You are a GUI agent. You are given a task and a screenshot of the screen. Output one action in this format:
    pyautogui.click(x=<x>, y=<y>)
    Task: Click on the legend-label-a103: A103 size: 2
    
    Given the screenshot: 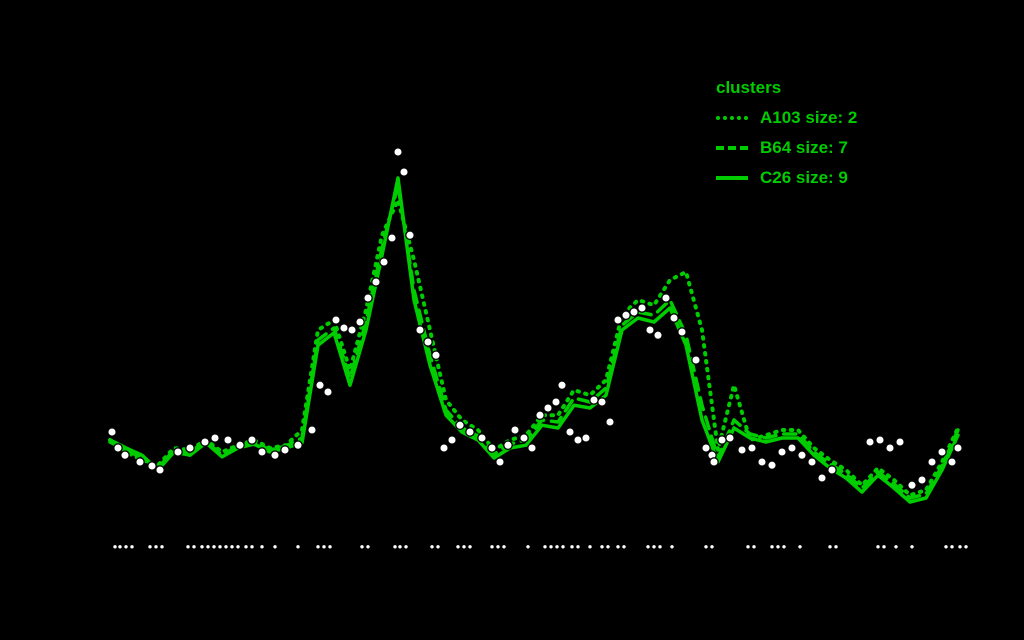 What is the action you would take?
    pyautogui.click(x=809, y=117)
    